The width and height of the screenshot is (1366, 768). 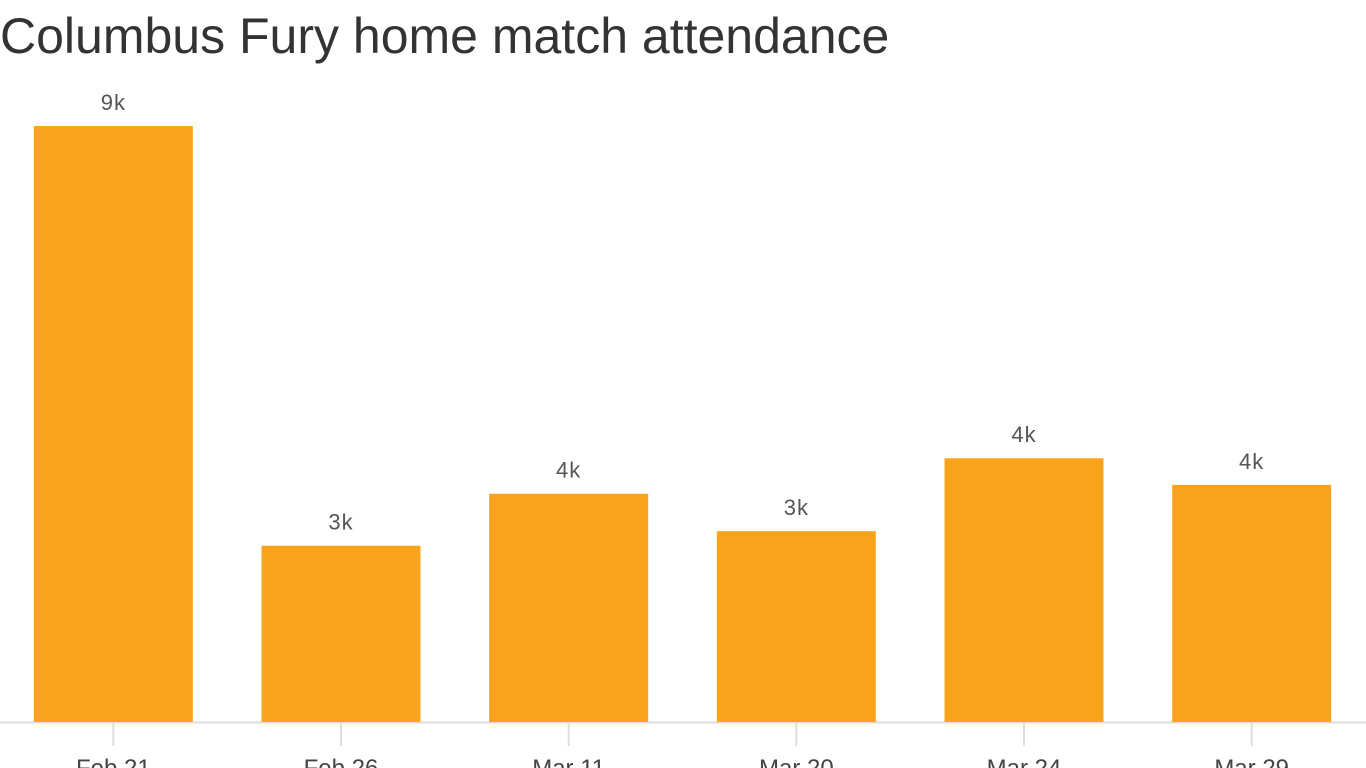 I want to click on value-label: 9k, so click(x=113, y=102).